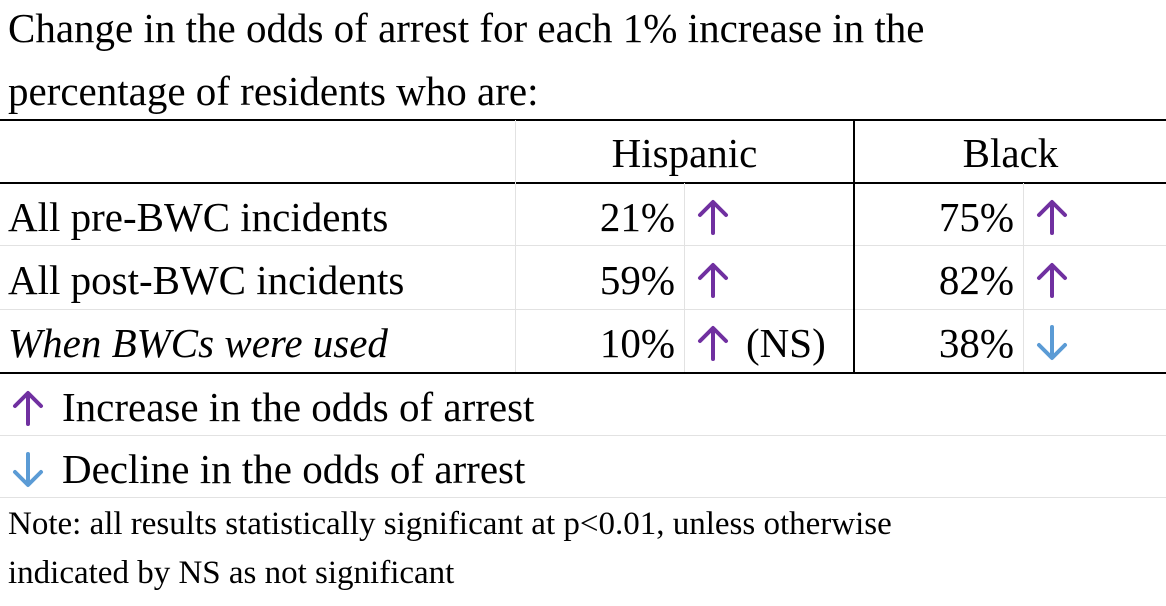  I want to click on legend-decline-arrow-icon, so click(28, 469).